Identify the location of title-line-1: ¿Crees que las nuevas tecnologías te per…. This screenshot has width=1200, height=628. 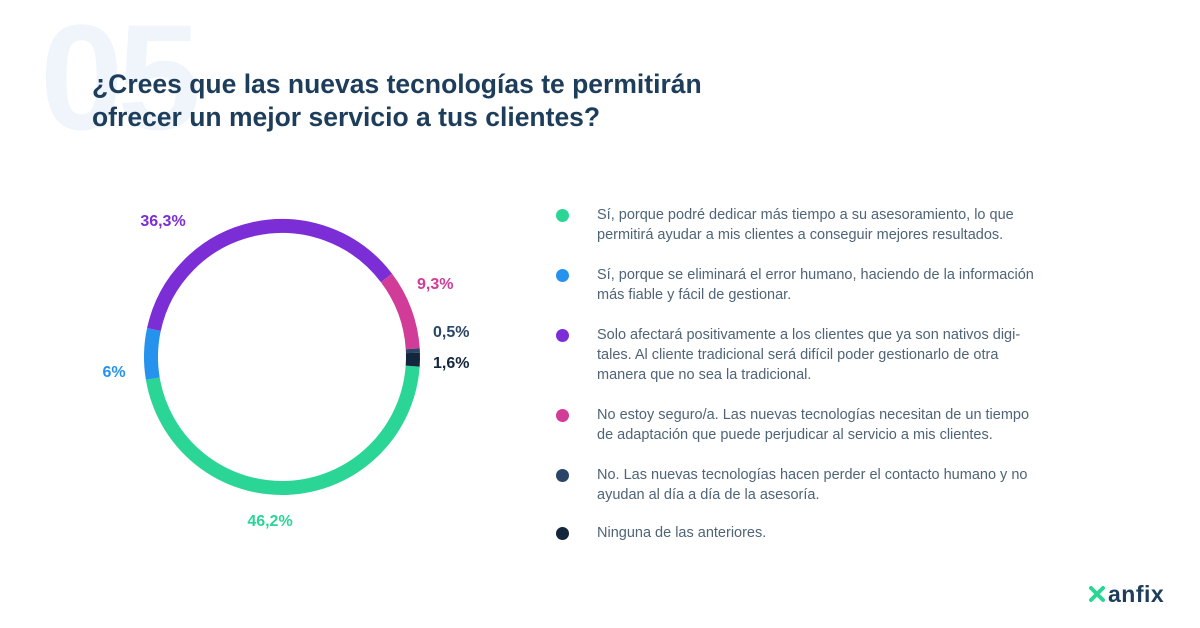
(397, 84).